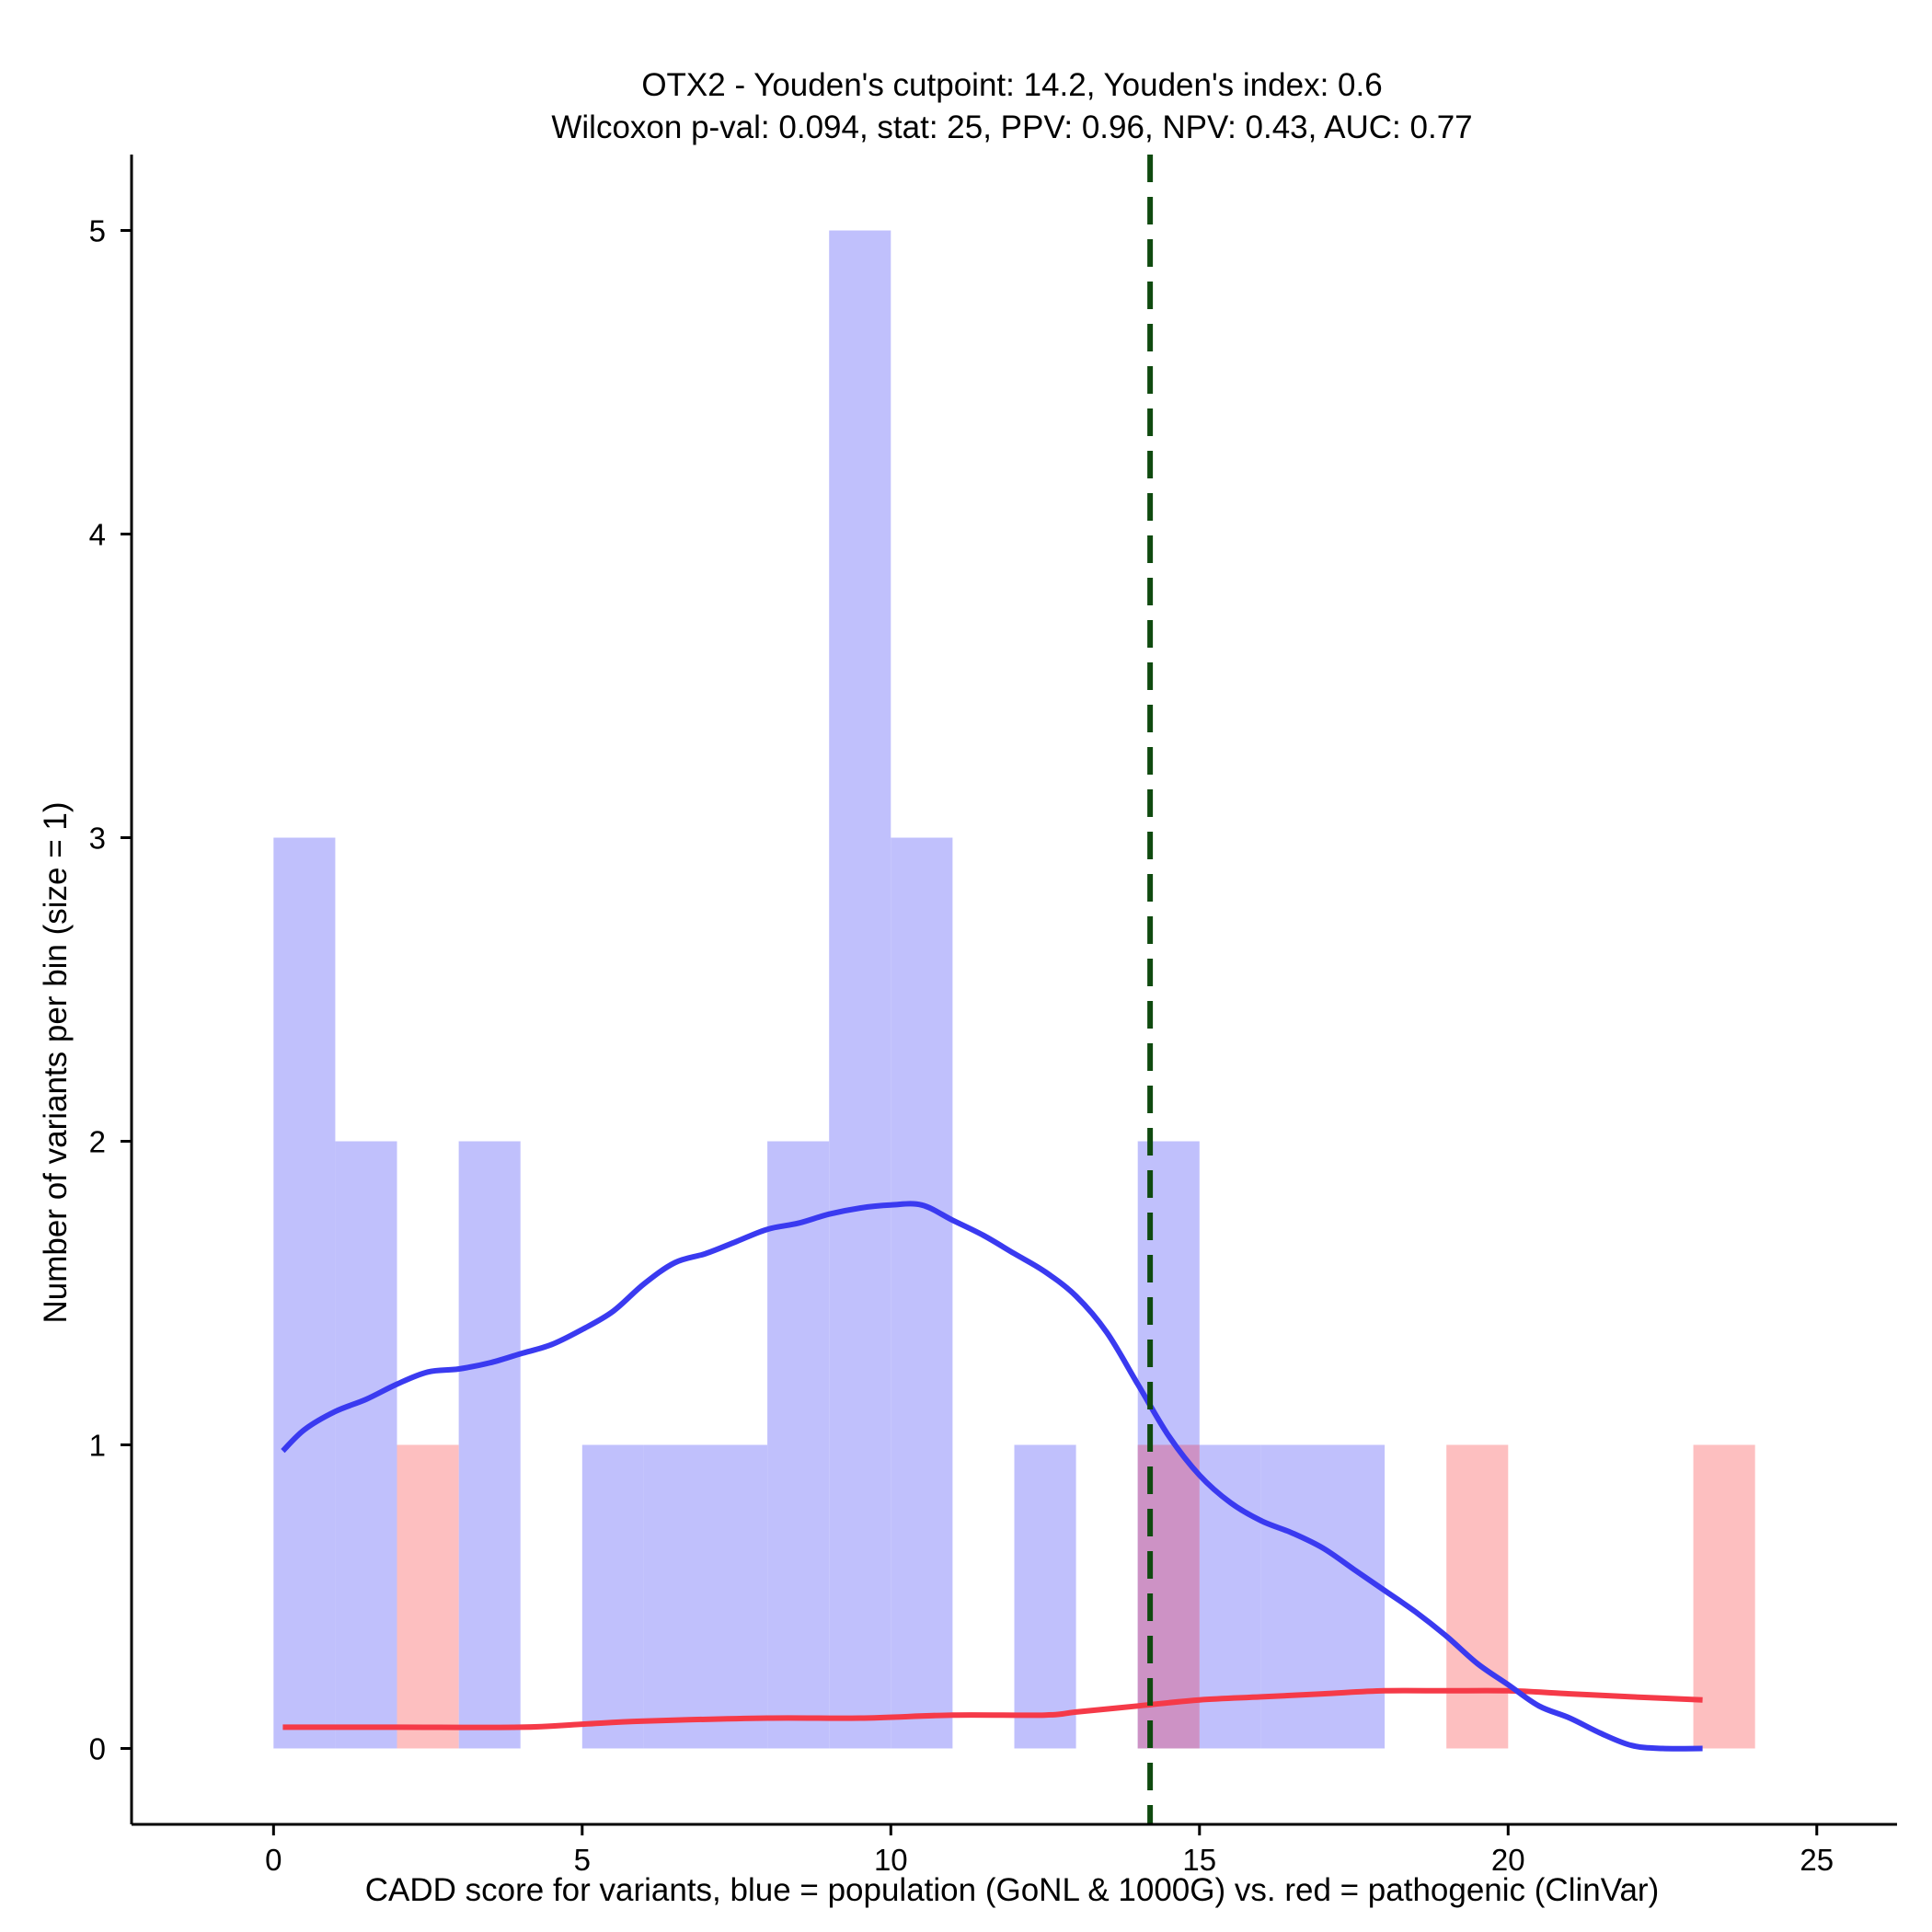 Image resolution: width=1932 pixels, height=1932 pixels. What do you see at coordinates (97, 1142) in the screenshot?
I see `y-tick-label-2: 2` at bounding box center [97, 1142].